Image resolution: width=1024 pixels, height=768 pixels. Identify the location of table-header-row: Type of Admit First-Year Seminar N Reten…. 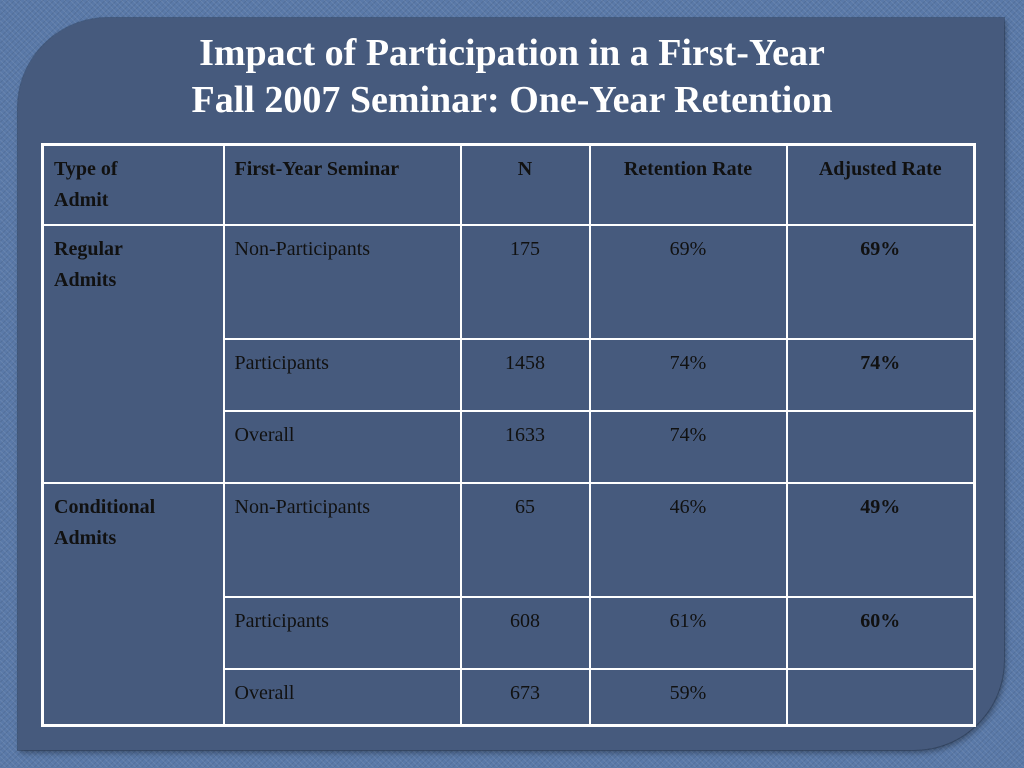
(508, 184).